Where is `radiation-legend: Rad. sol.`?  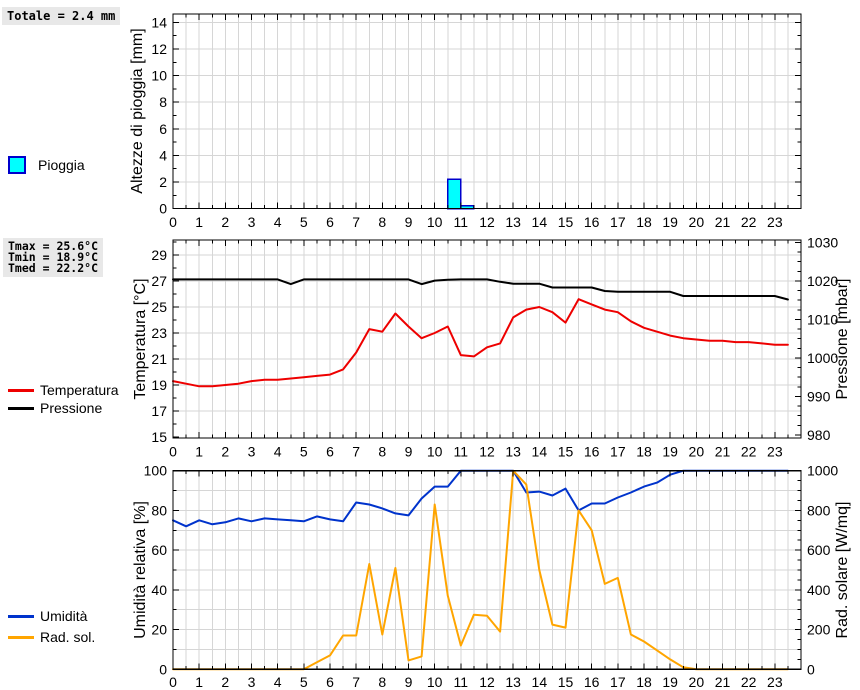
radiation-legend: Rad. sol. is located at coordinates (51, 637).